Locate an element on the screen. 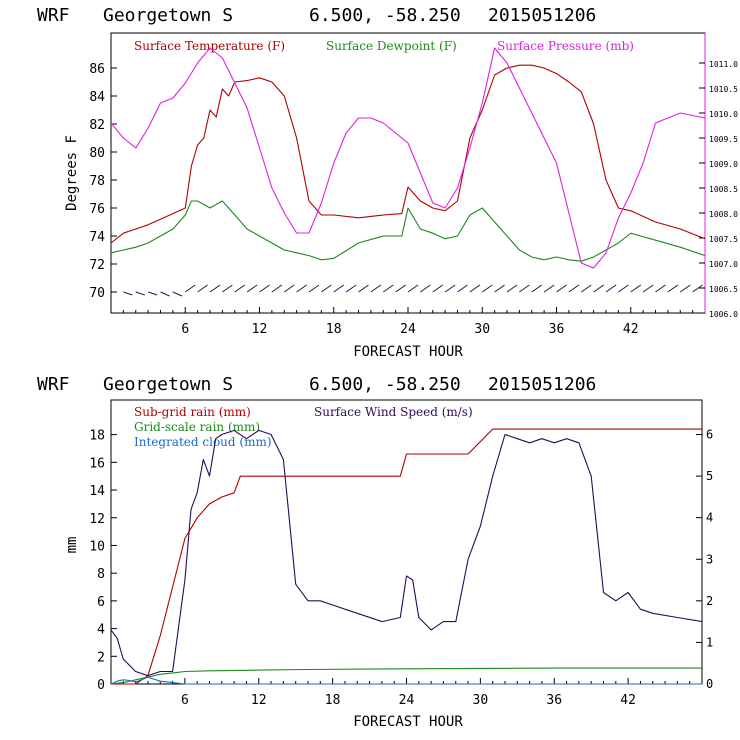 This screenshot has height=740, width=740. y-tick-label: 80 is located at coordinates (97, 153).